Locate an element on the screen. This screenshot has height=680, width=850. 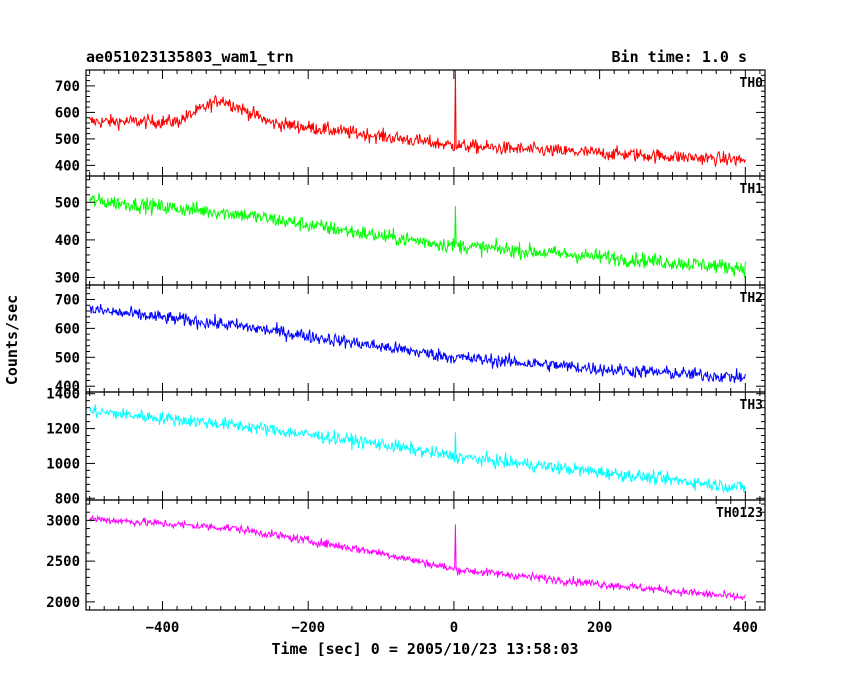
x-axis: −400 −200 0 200 400 is located at coordinates (452, 628).